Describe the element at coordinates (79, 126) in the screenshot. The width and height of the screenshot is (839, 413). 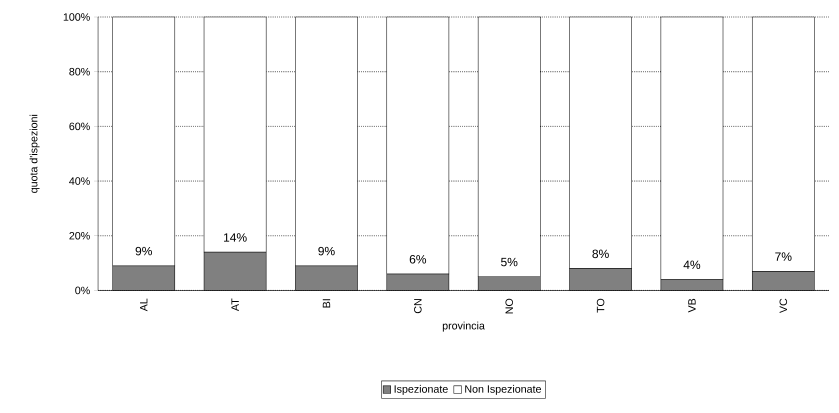
I see `y-tick-label: 60%` at that location.